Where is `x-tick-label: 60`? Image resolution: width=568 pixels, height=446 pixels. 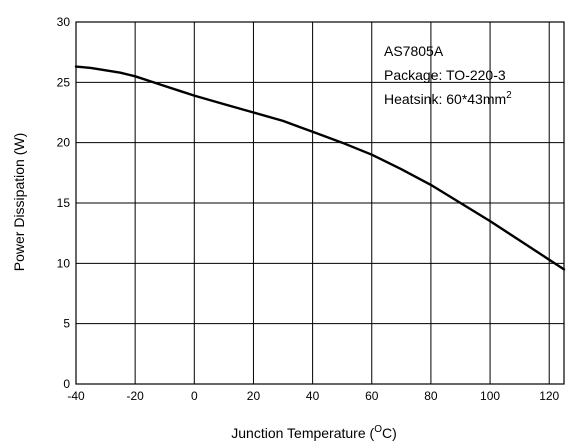
x-tick-label: 60 is located at coordinates (372, 396).